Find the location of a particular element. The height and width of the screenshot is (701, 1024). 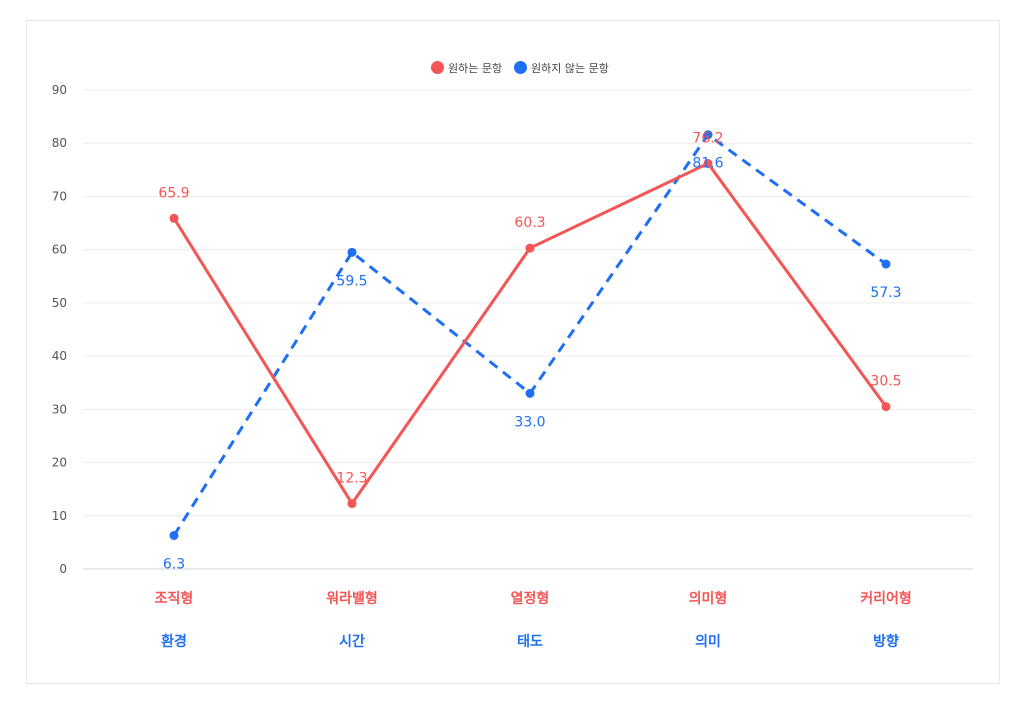

legend-item-wanted: 원하는 문항 is located at coordinates (466, 68).